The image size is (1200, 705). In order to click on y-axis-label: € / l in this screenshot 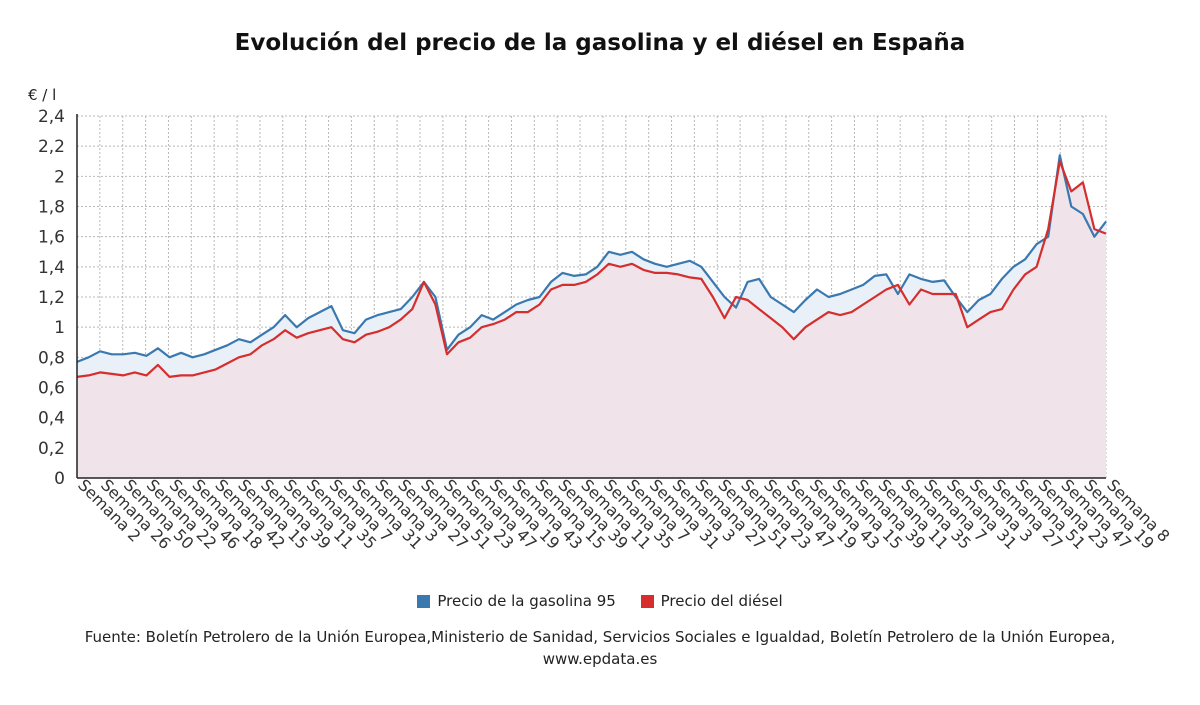, I will do `click(42, 95)`.